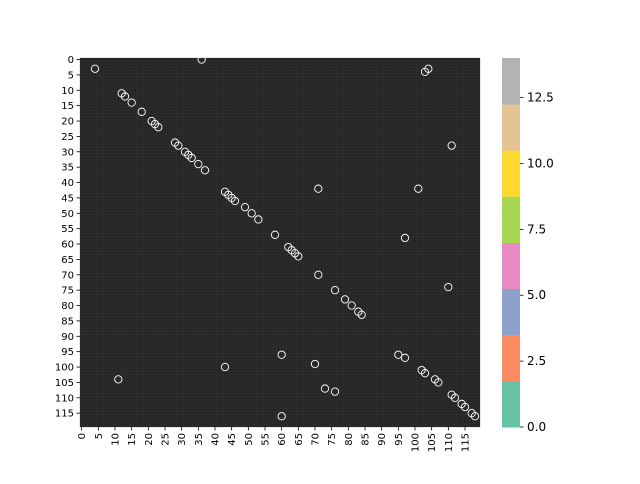  What do you see at coordinates (64, 368) in the screenshot?
I see `y-tick-label: 100` at bounding box center [64, 368].